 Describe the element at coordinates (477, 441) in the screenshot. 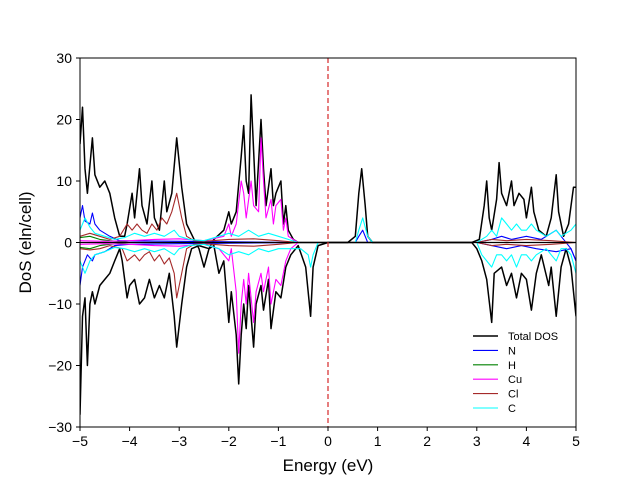

I see `x-tick-label: 3` at that location.